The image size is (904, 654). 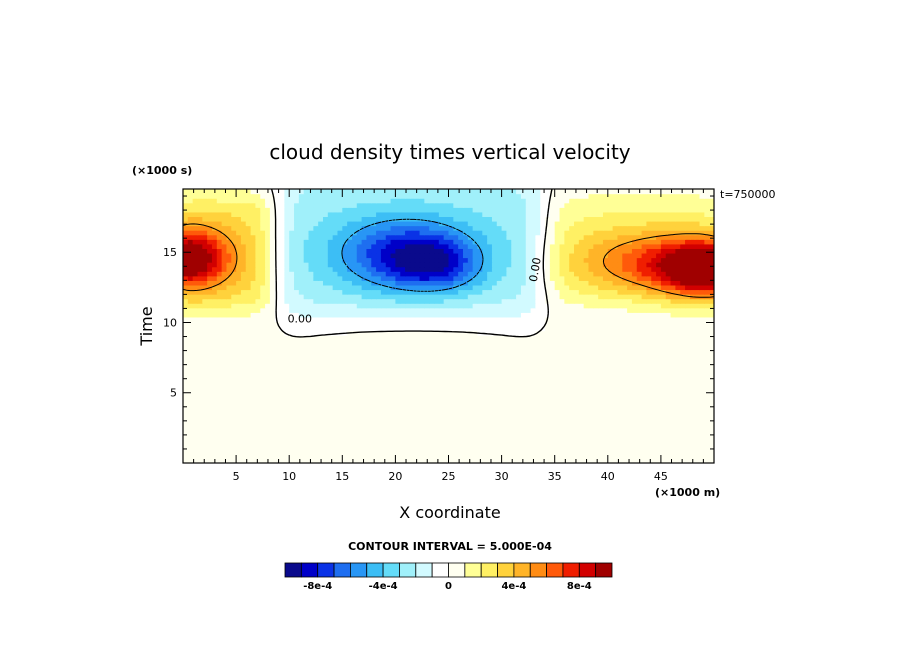 I want to click on x-axis-title: X coordinate, so click(x=449, y=512).